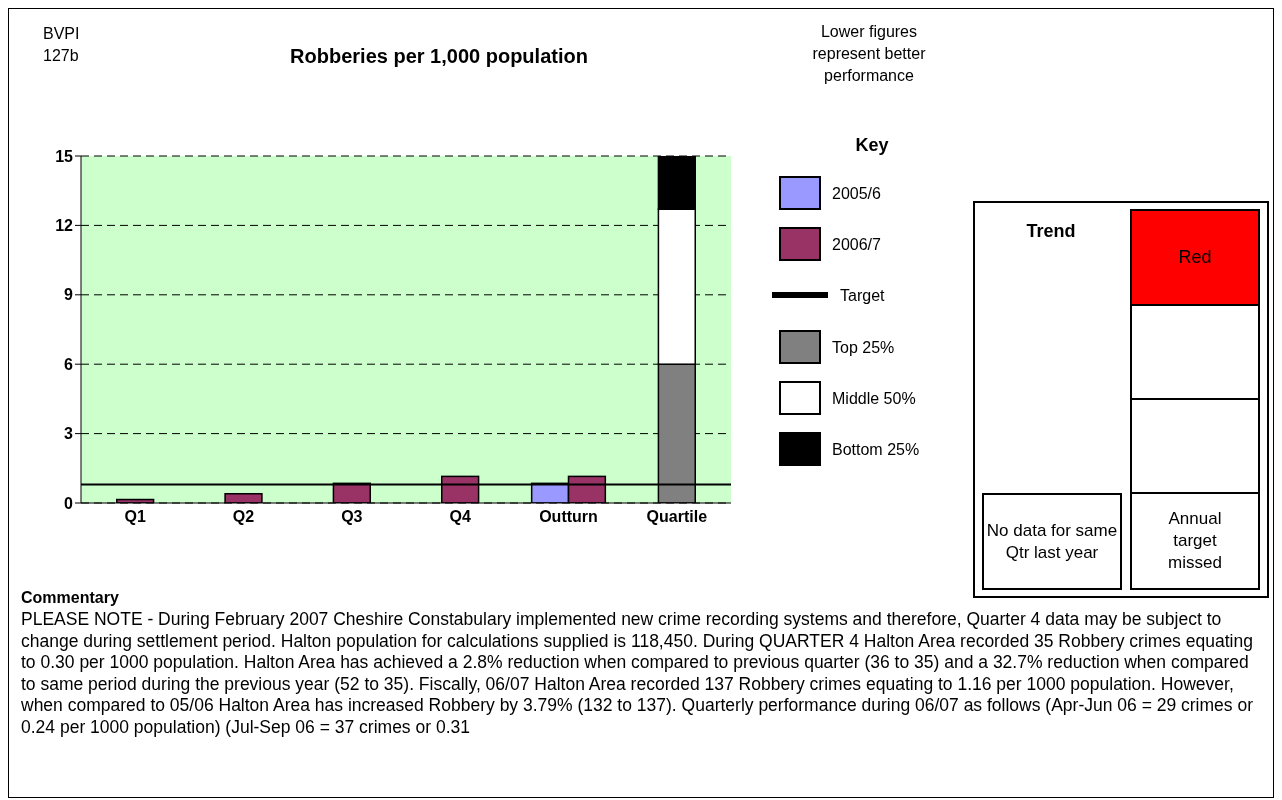  I want to click on legend-label: 2005/6, so click(857, 193).